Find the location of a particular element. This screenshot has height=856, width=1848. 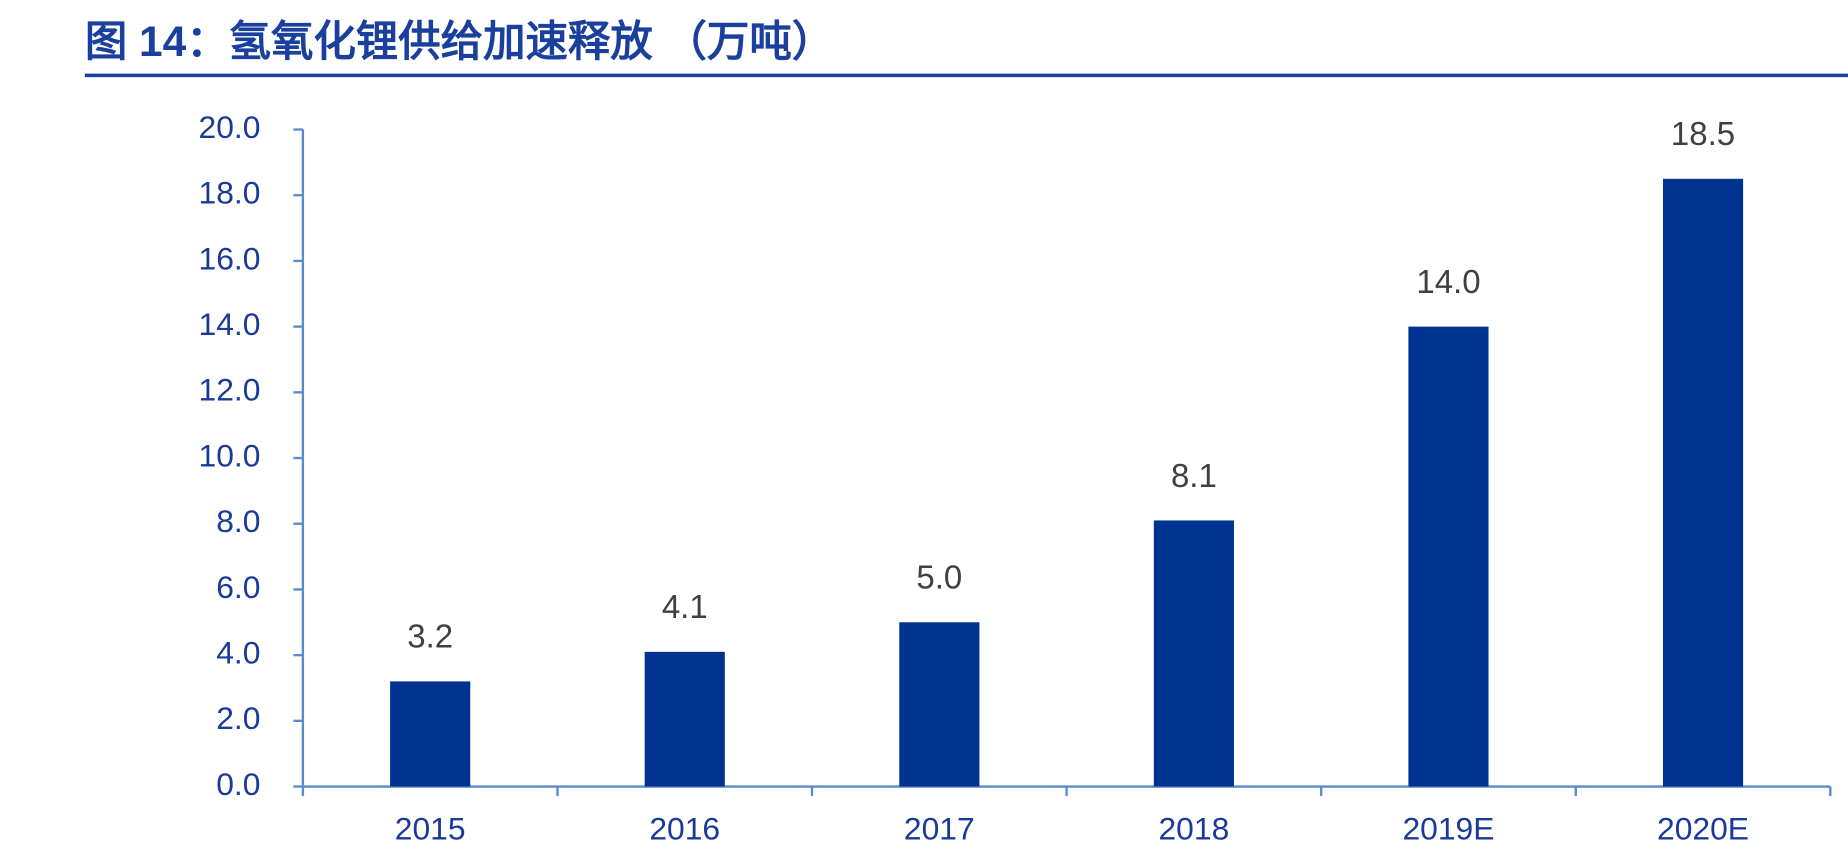

y-tick-label: 18.0 is located at coordinates (230, 193).